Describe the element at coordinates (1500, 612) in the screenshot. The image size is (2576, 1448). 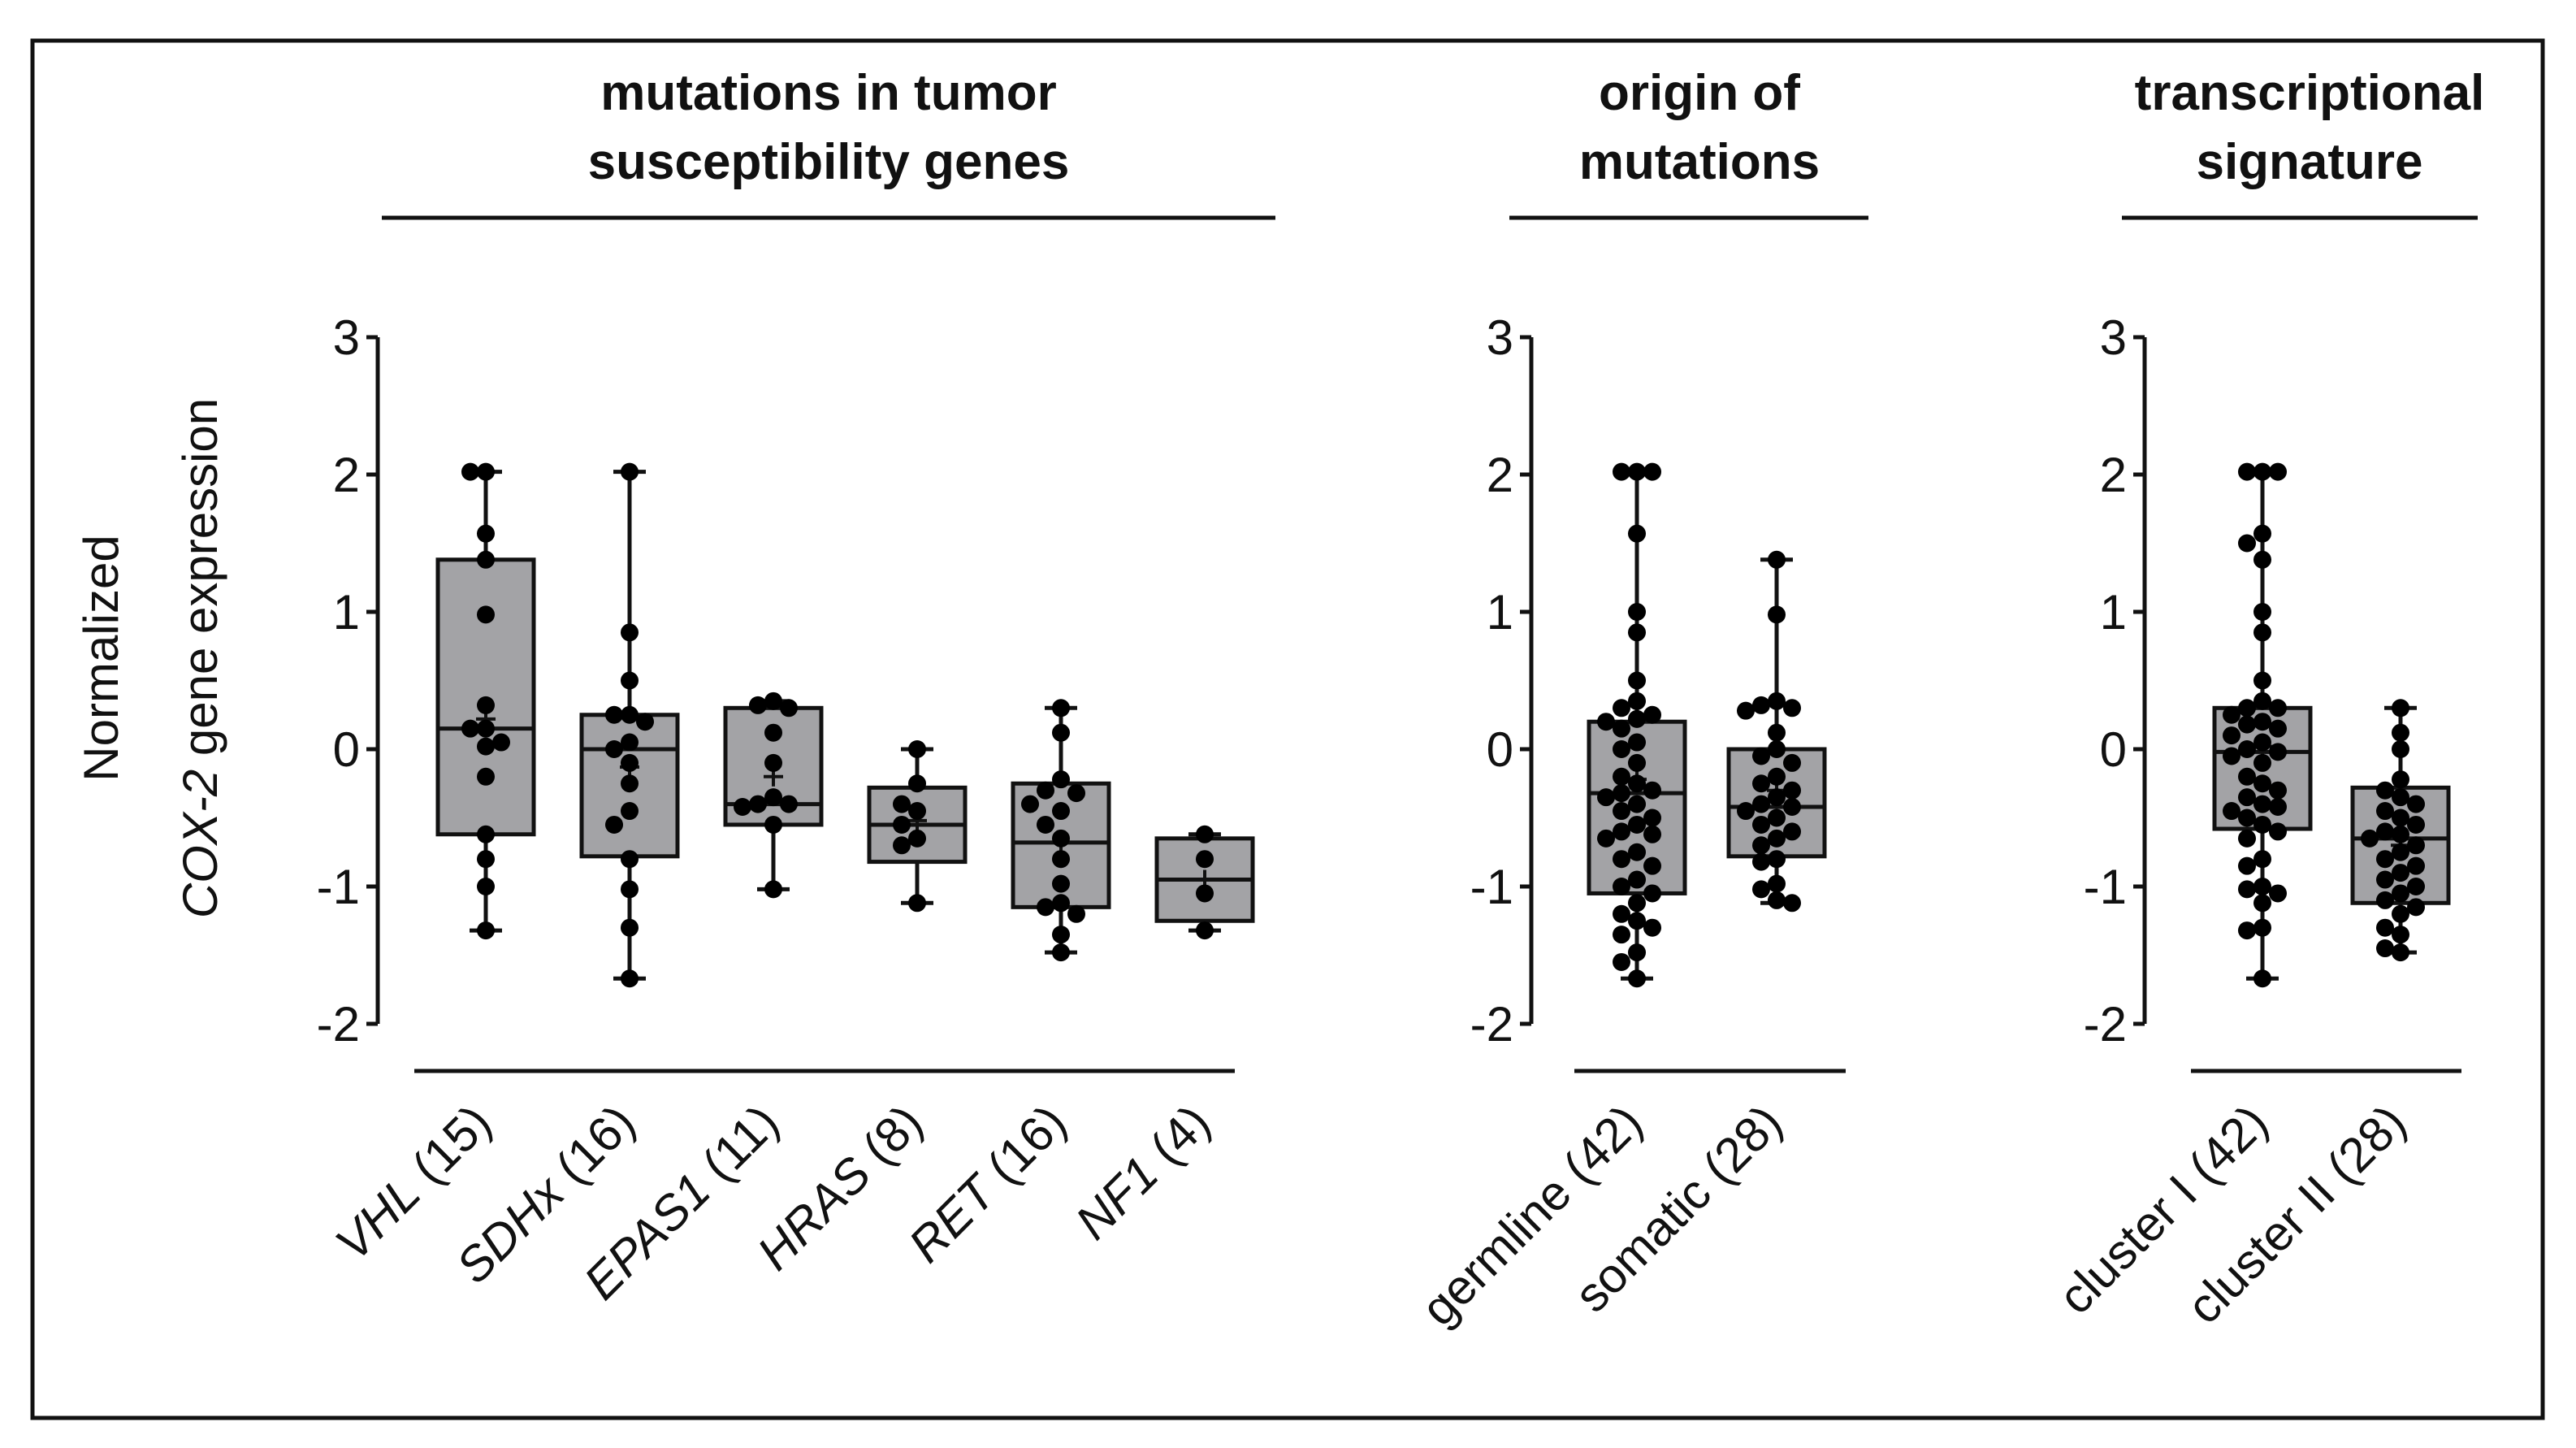
I see `y-tick-label: 1` at that location.